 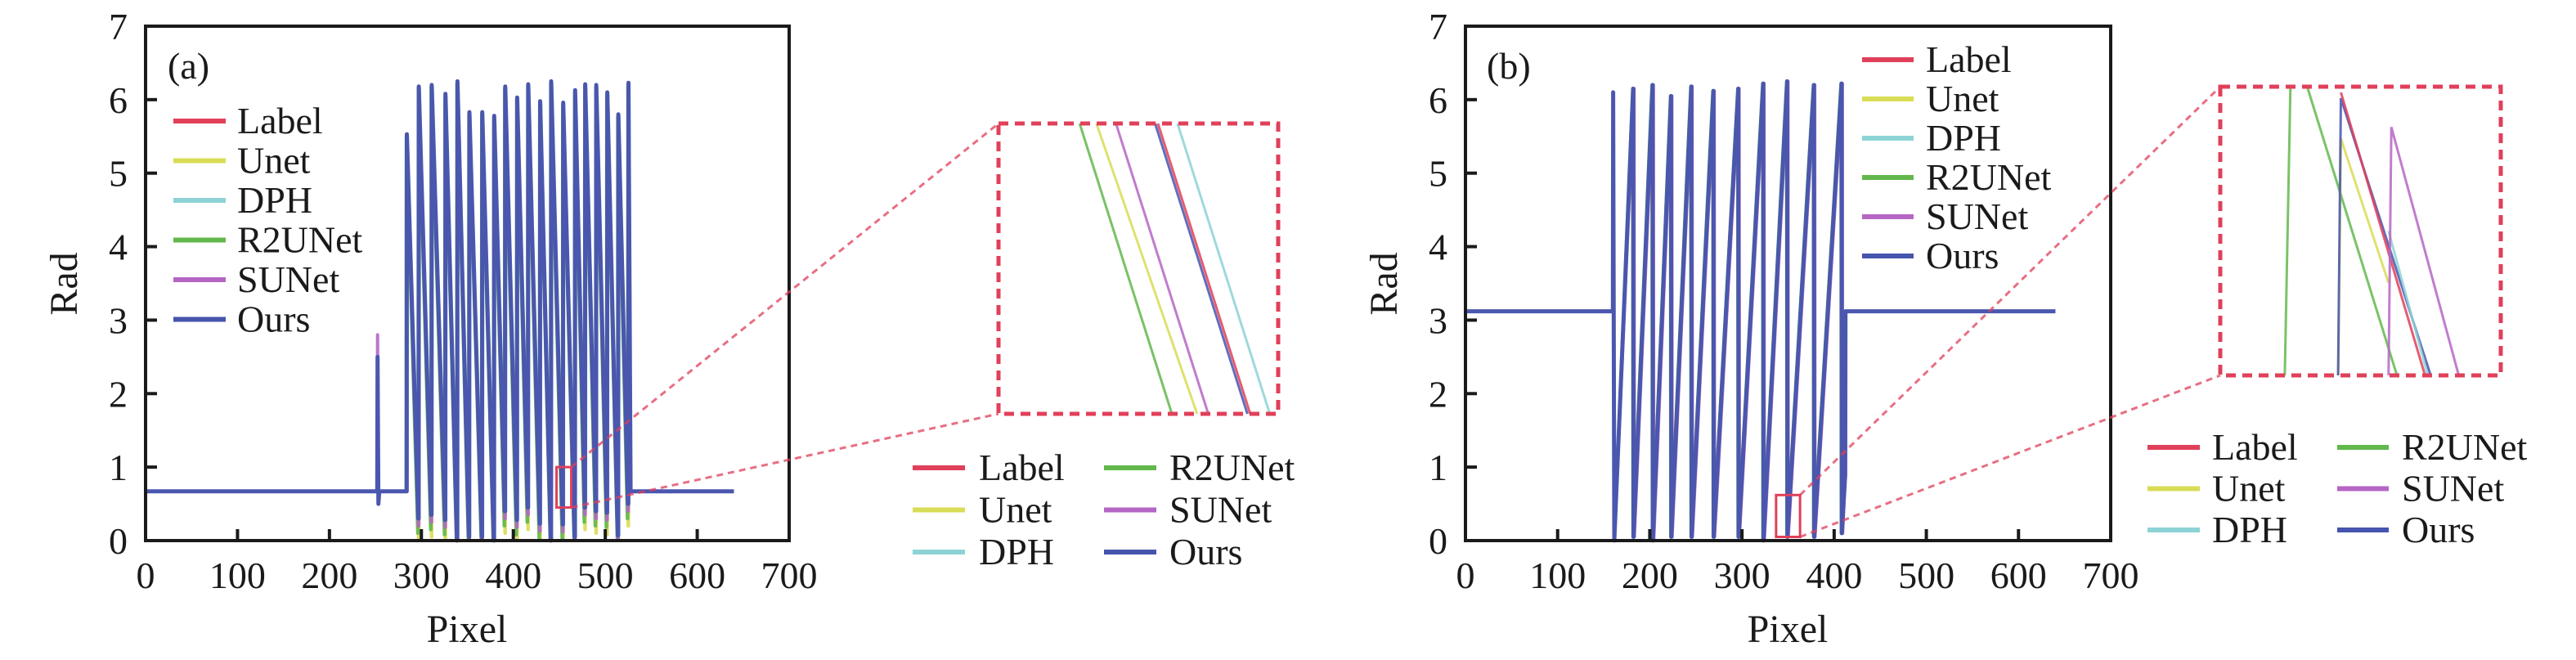 What do you see at coordinates (1509, 66) in the screenshot?
I see `panel-b-label: (b)` at bounding box center [1509, 66].